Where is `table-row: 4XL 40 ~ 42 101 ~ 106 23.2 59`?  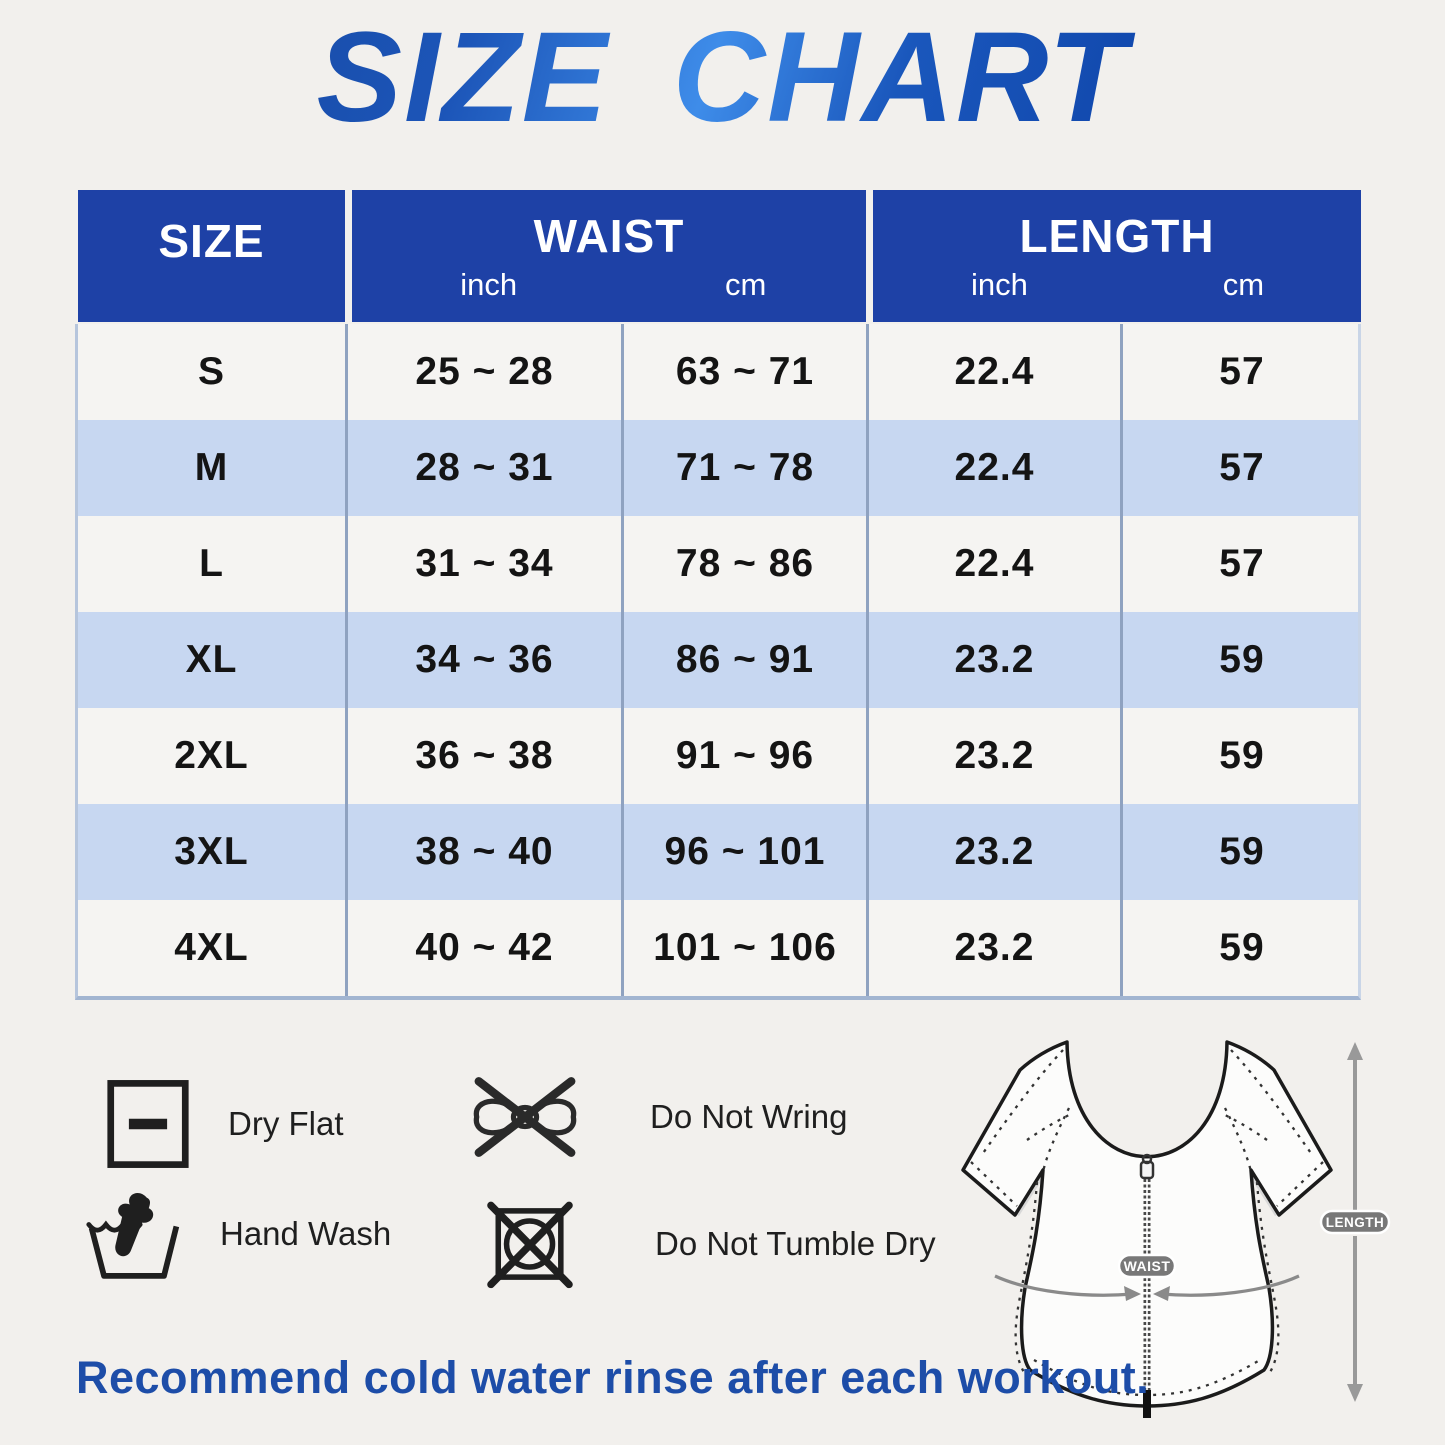 table-row: 4XL 40 ~ 42 101 ~ 106 23.2 59 is located at coordinates (718, 948).